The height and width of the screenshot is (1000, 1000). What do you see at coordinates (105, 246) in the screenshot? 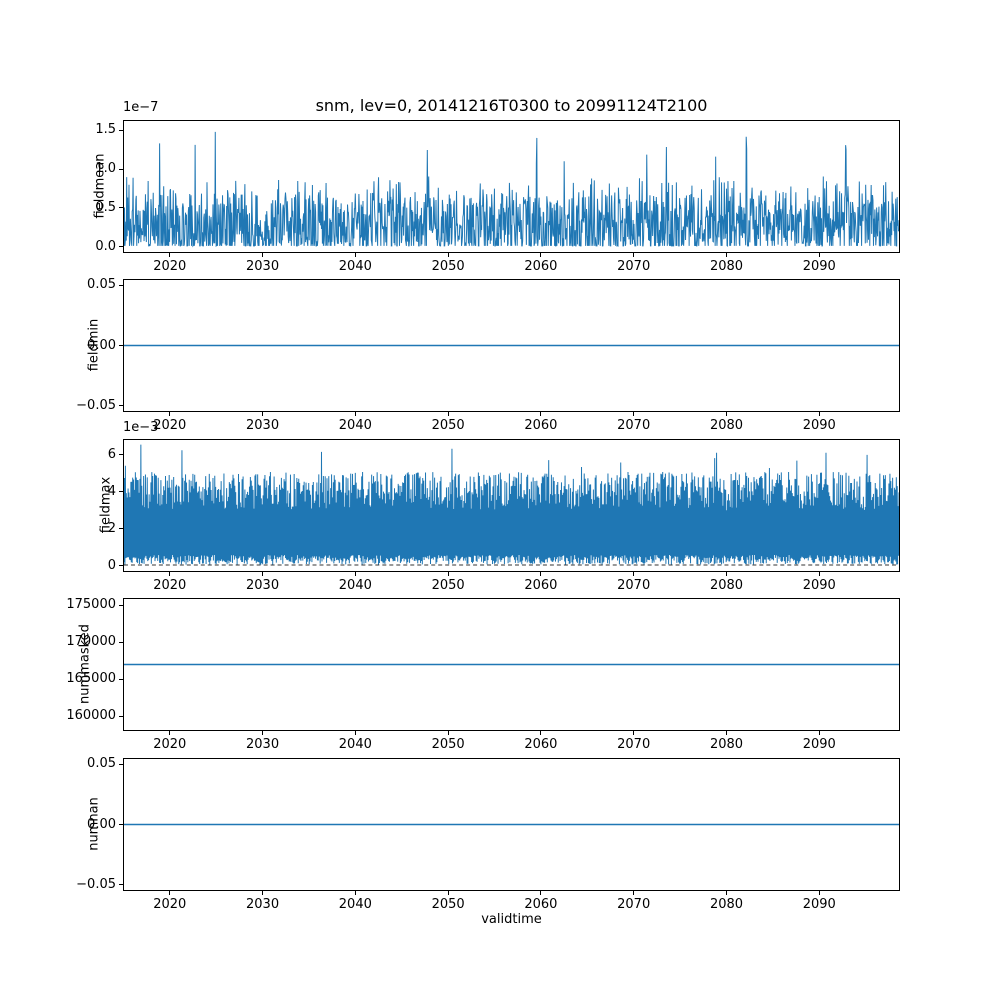
I see `y-tick-label: 0.0` at bounding box center [105, 246].